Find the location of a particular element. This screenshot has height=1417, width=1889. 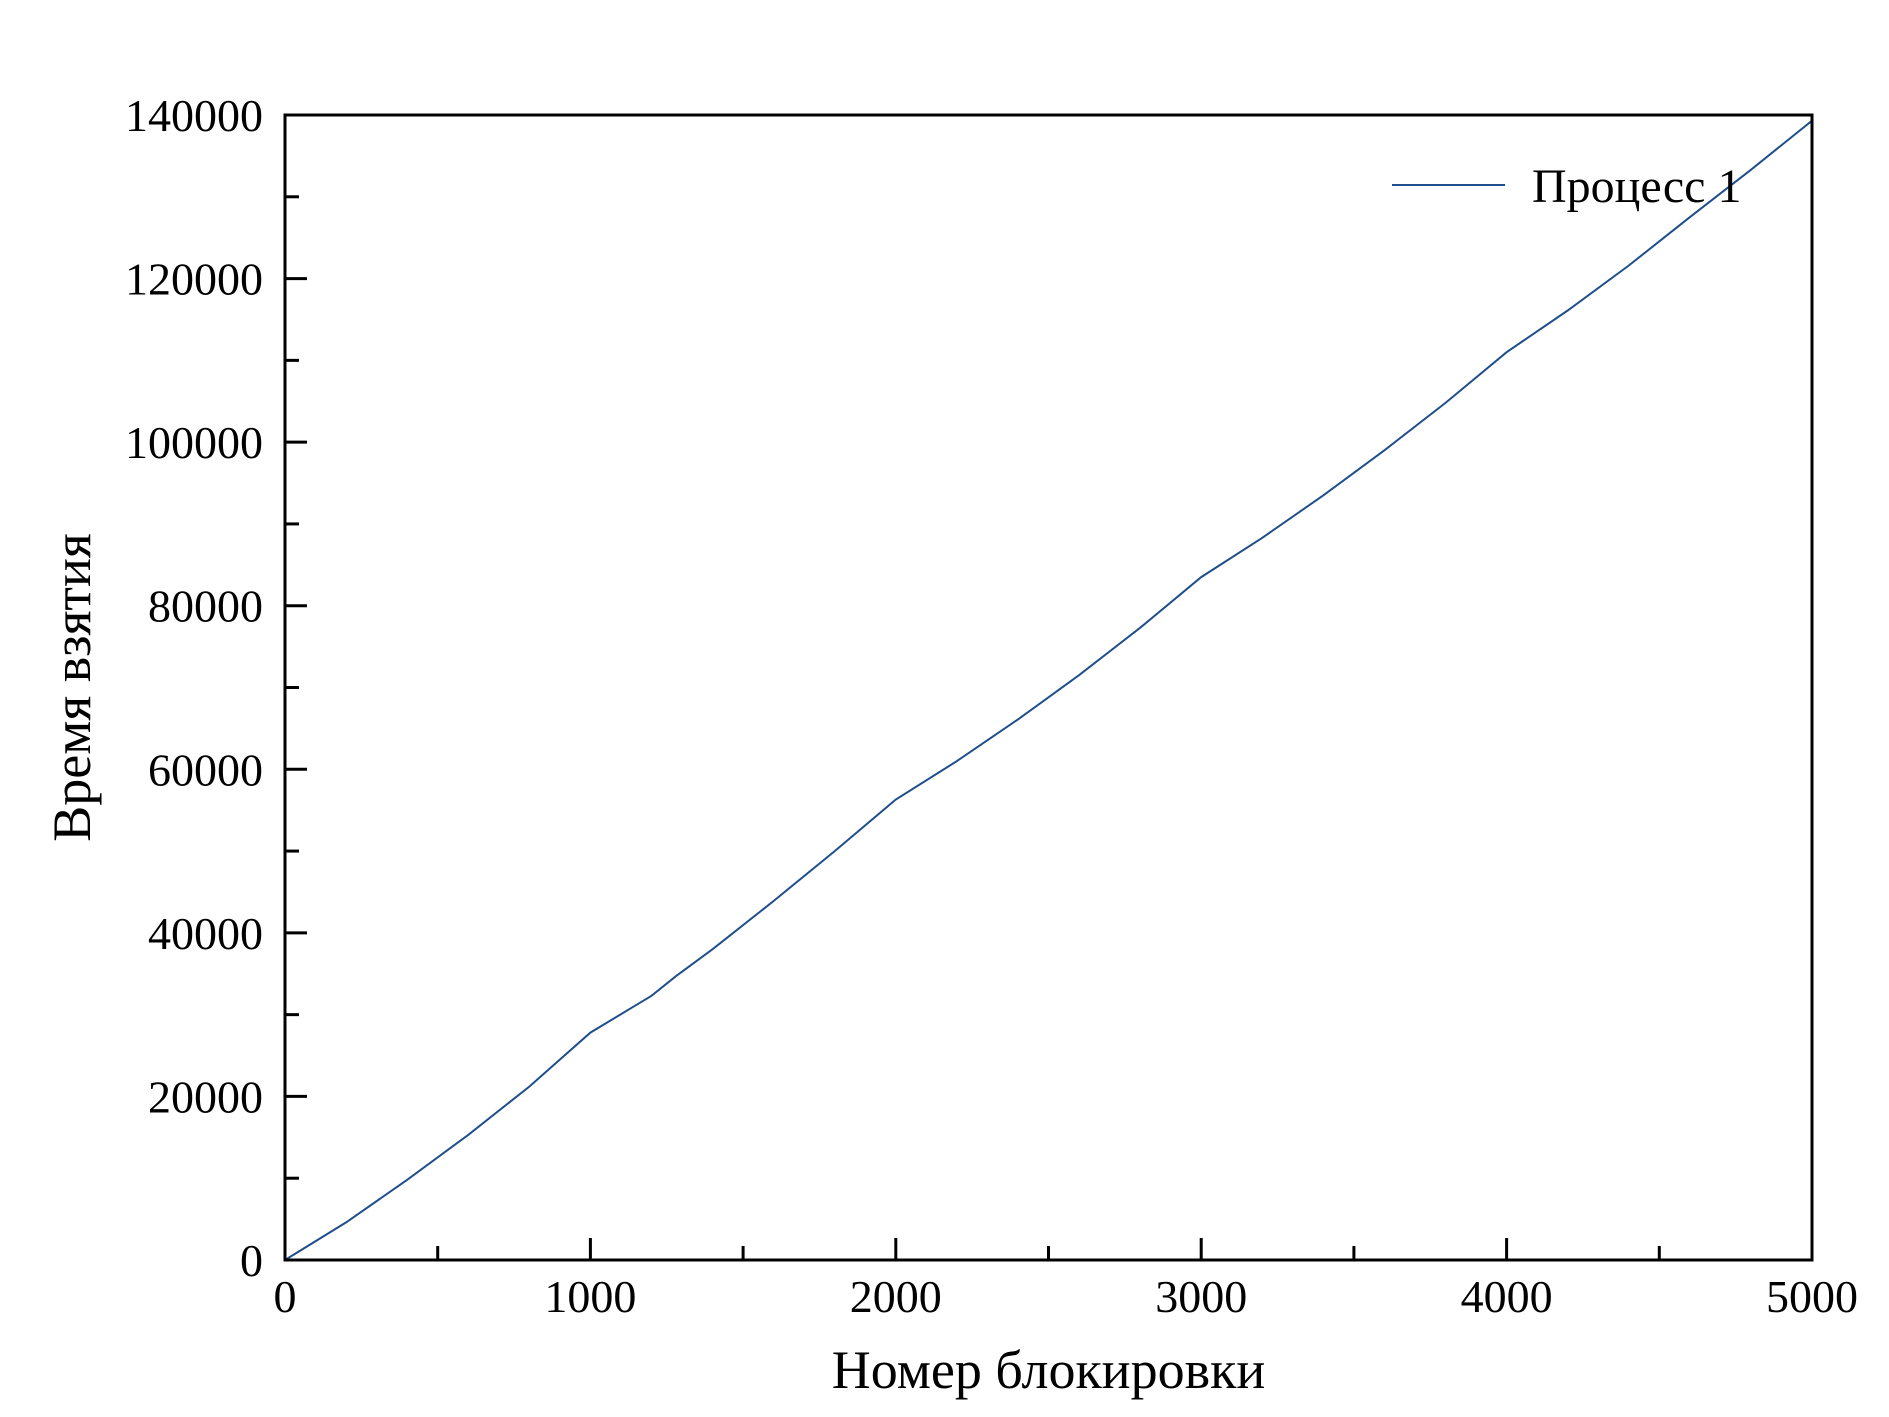

y-tick-label: 80000 is located at coordinates (205, 606).